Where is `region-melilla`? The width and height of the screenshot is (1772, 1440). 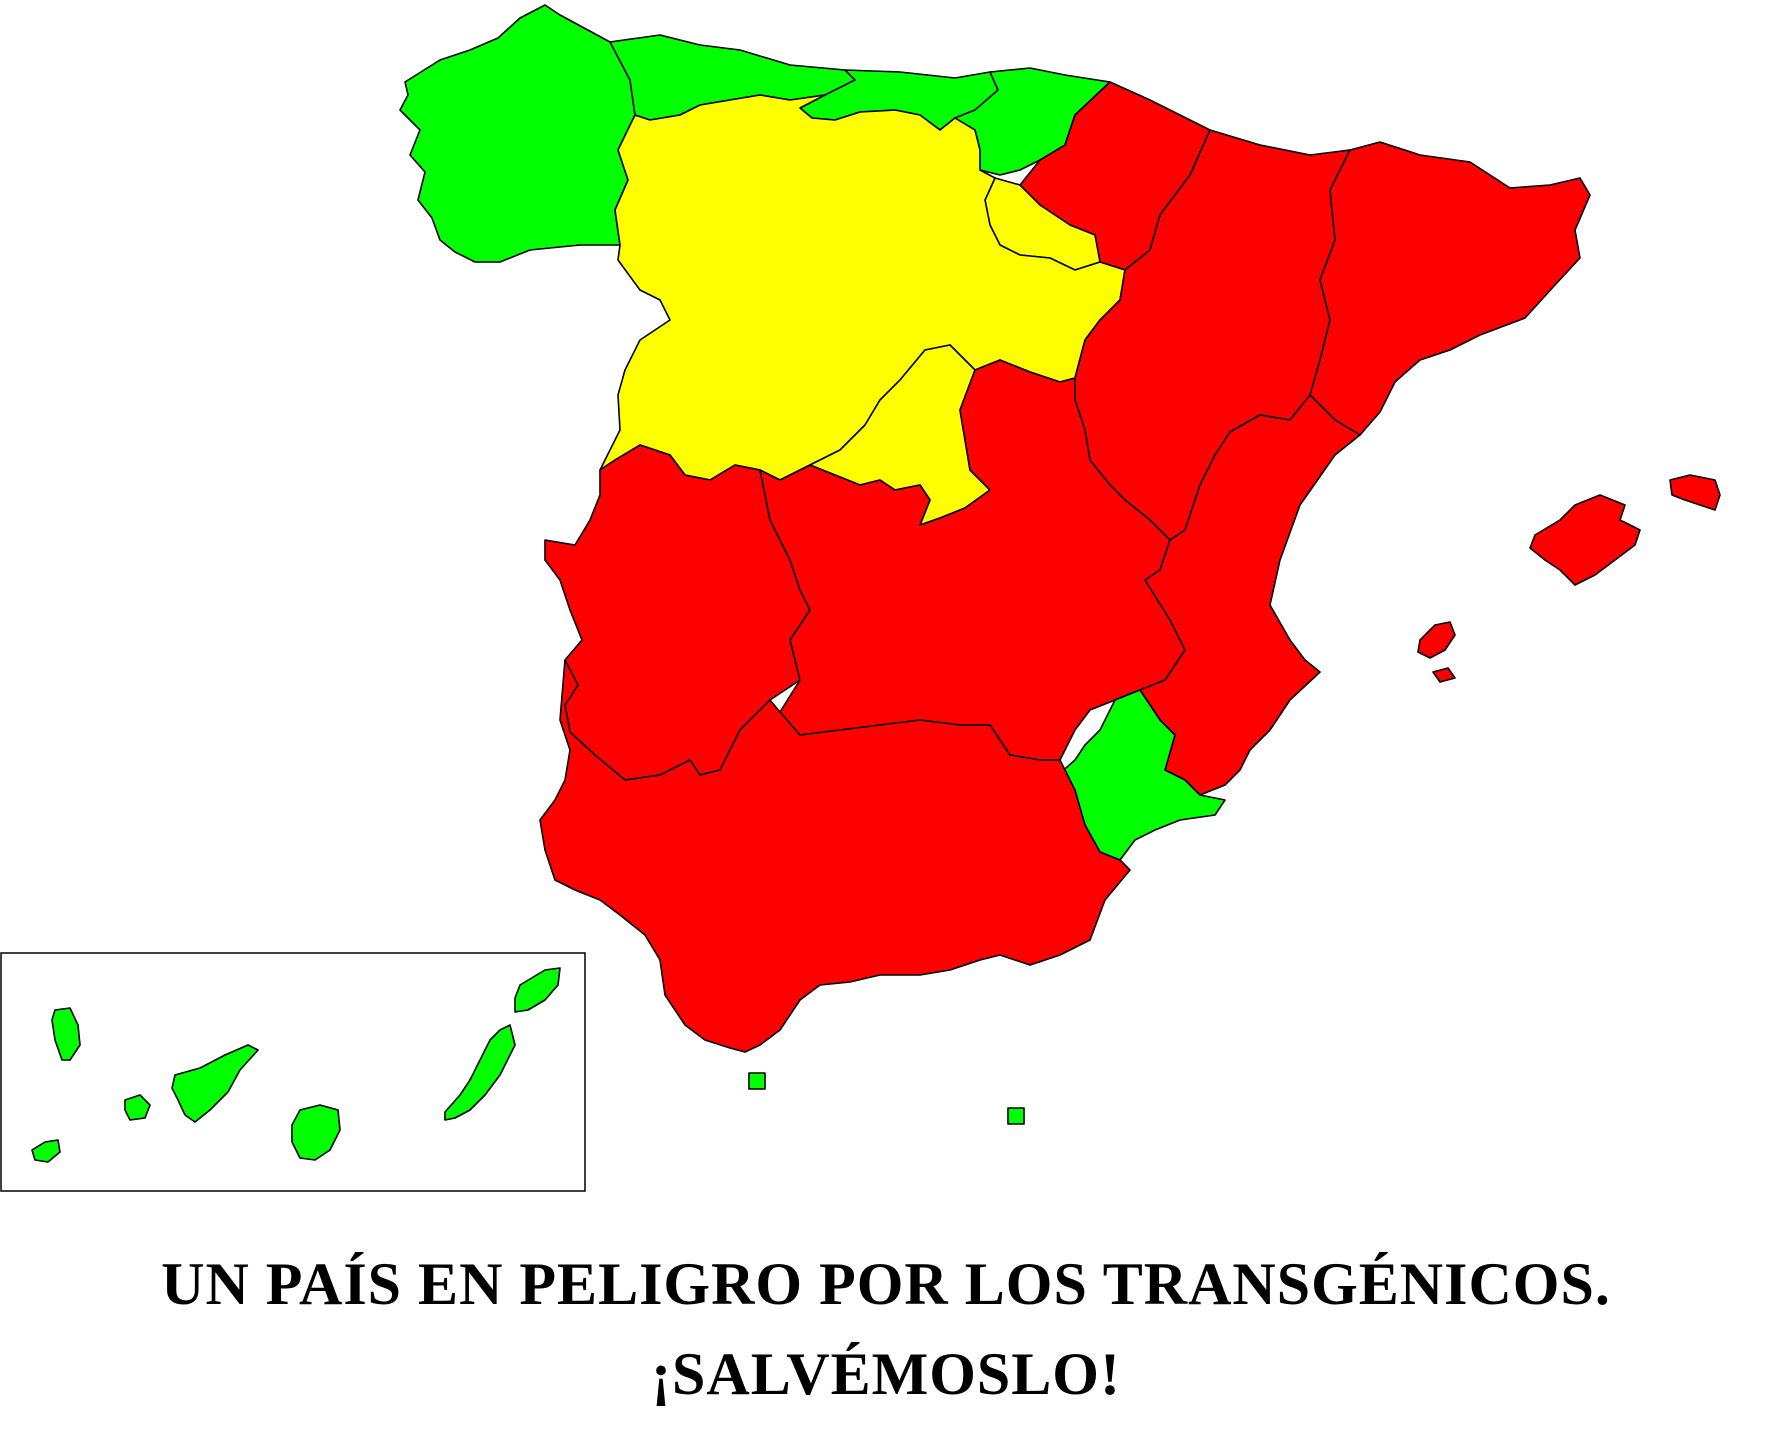
region-melilla is located at coordinates (1016, 1116).